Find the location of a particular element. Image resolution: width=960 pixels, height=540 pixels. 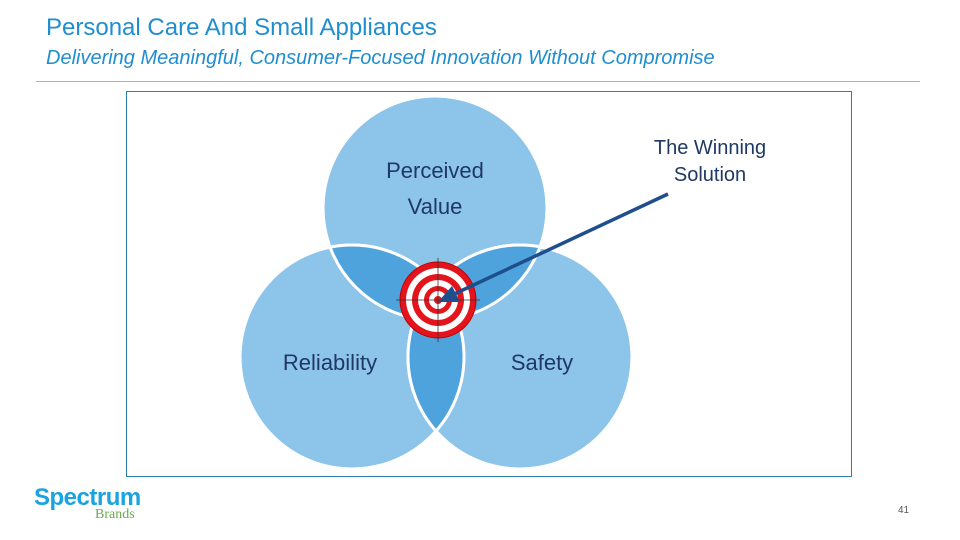

page-number: 41 is located at coordinates (904, 510).